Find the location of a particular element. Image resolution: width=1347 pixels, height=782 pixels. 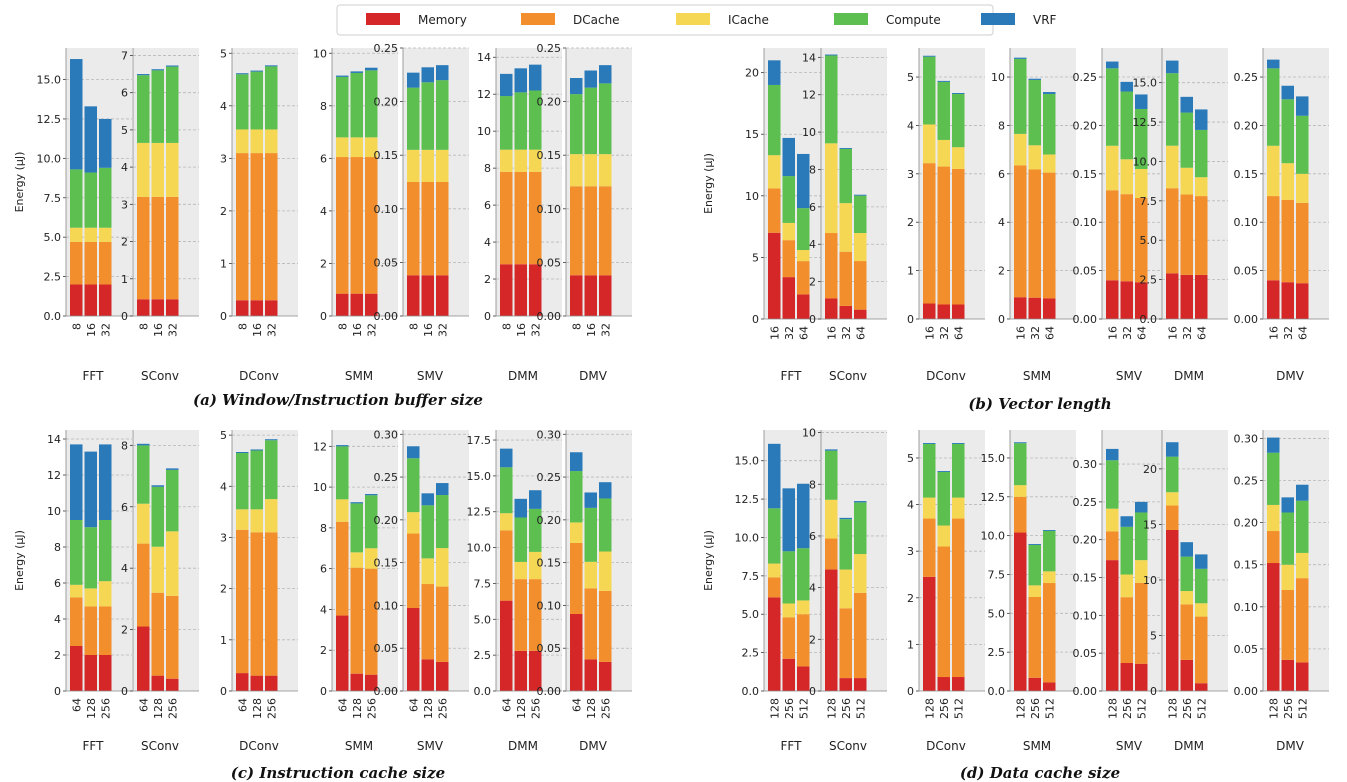

y-tick-label: 0.0 is located at coordinates (1149, 319).